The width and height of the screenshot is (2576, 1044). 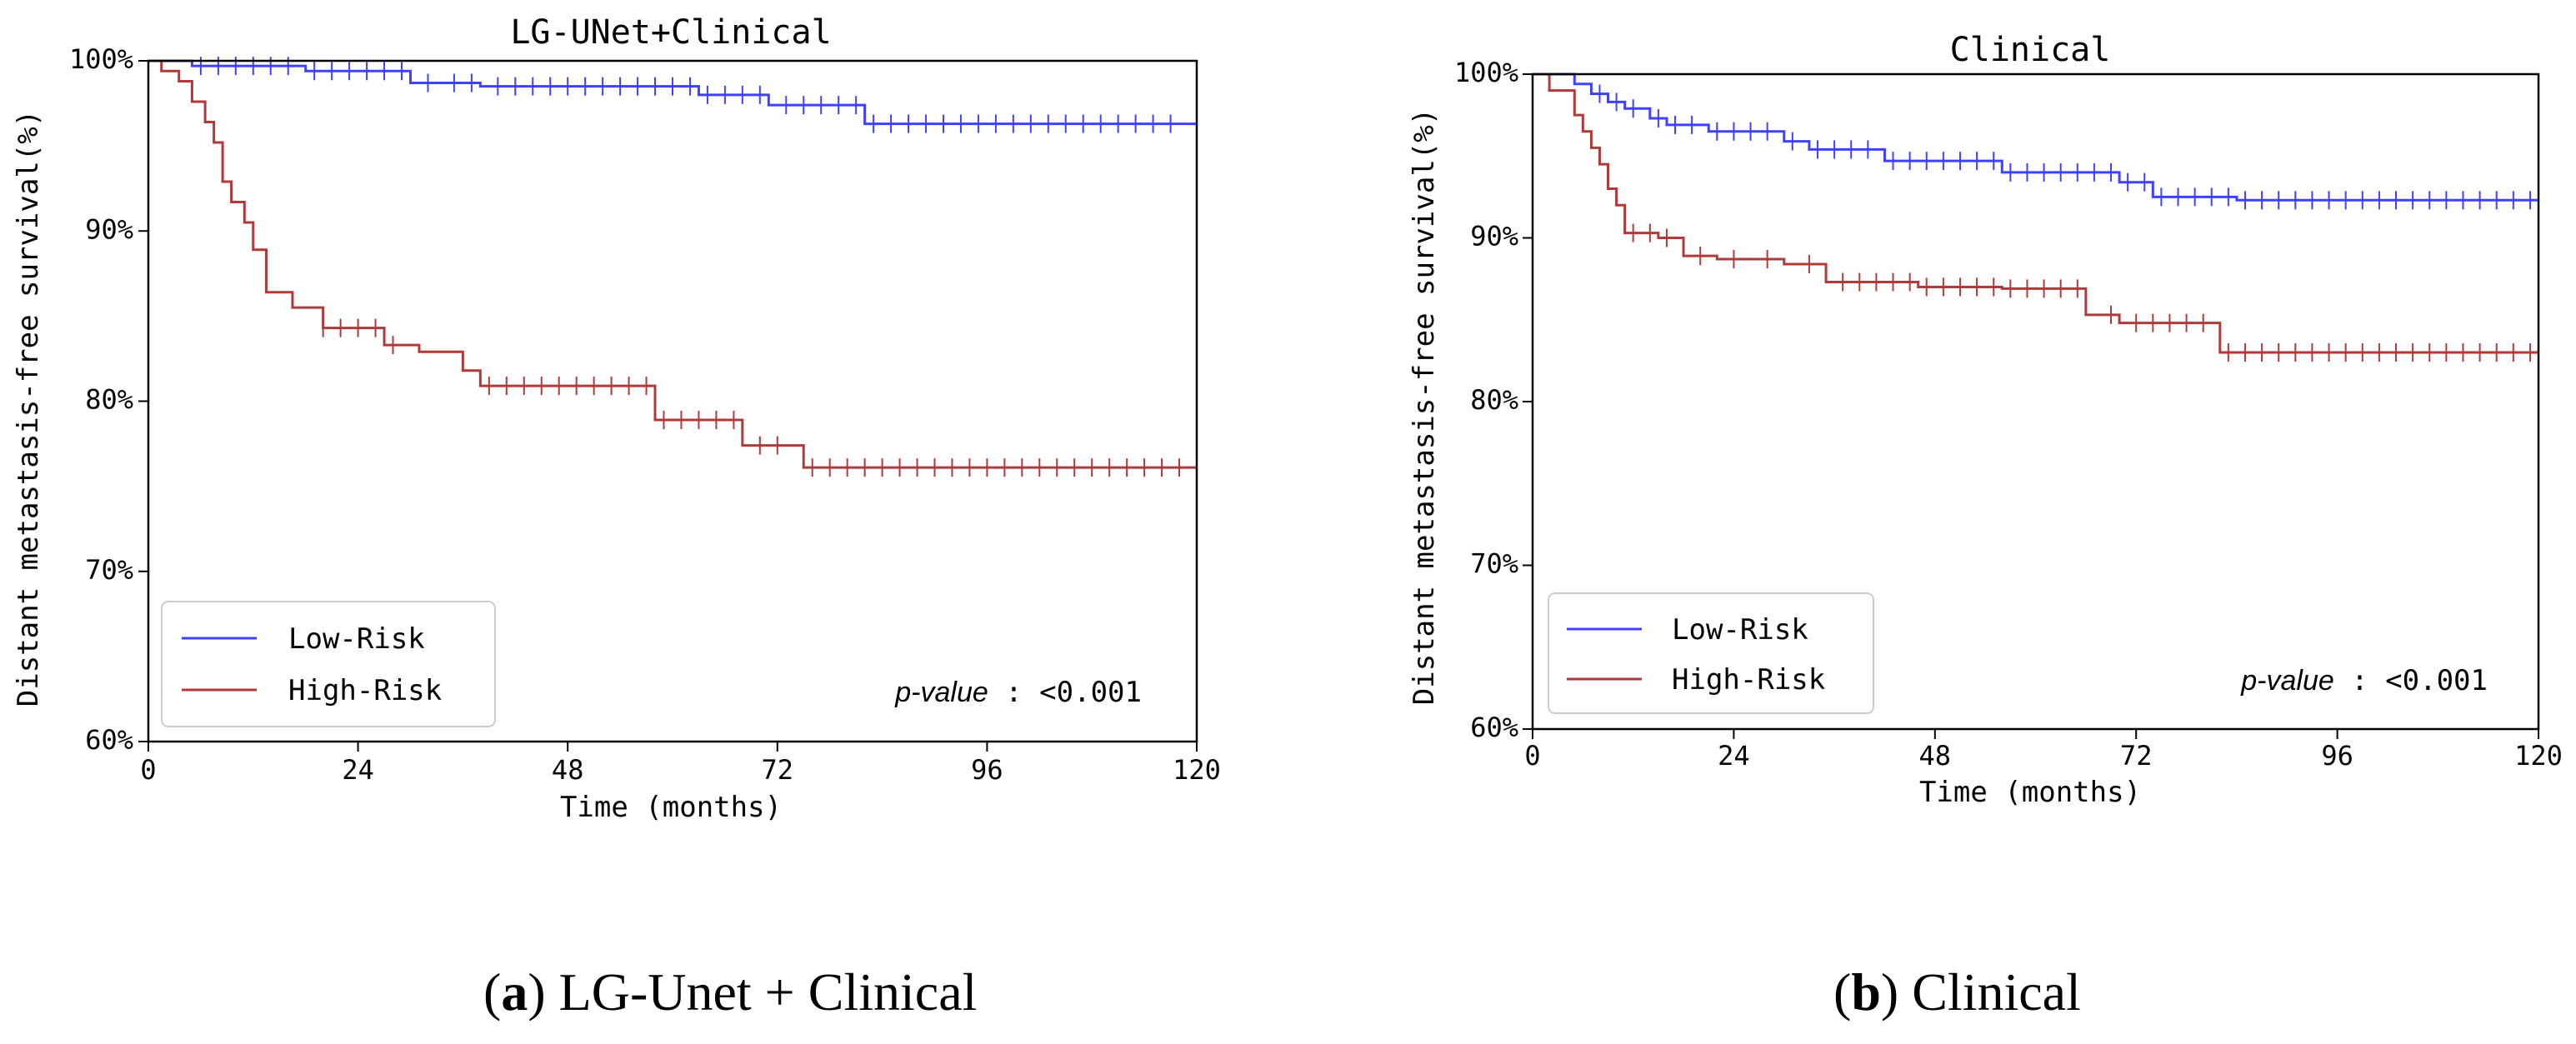 What do you see at coordinates (762, 992) in the screenshot?
I see `panel-caption-text: LG-Unet + Clinical` at bounding box center [762, 992].